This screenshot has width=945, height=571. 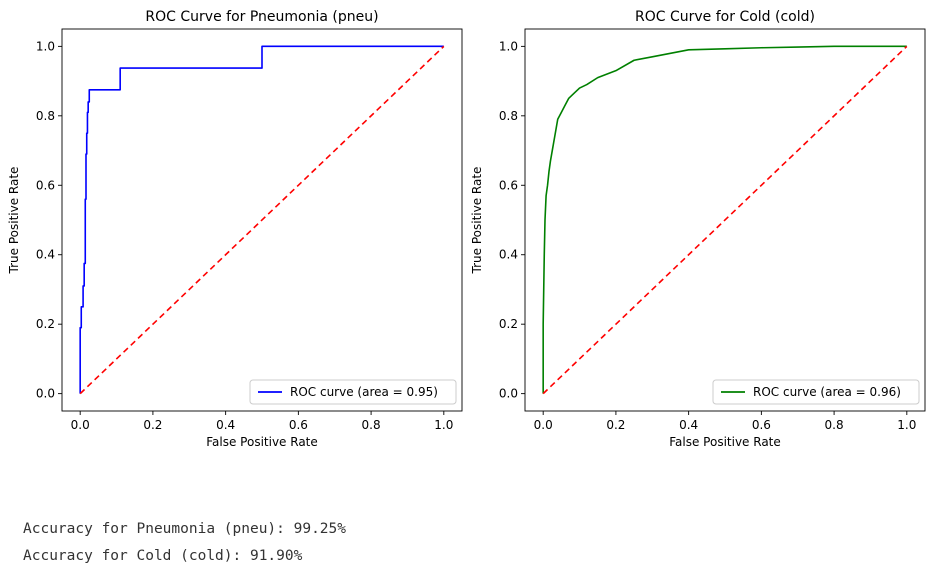 What do you see at coordinates (163, 556) in the screenshot?
I see `accuracy-cold-text: Accuracy for Cold (cold): 91.90%` at bounding box center [163, 556].